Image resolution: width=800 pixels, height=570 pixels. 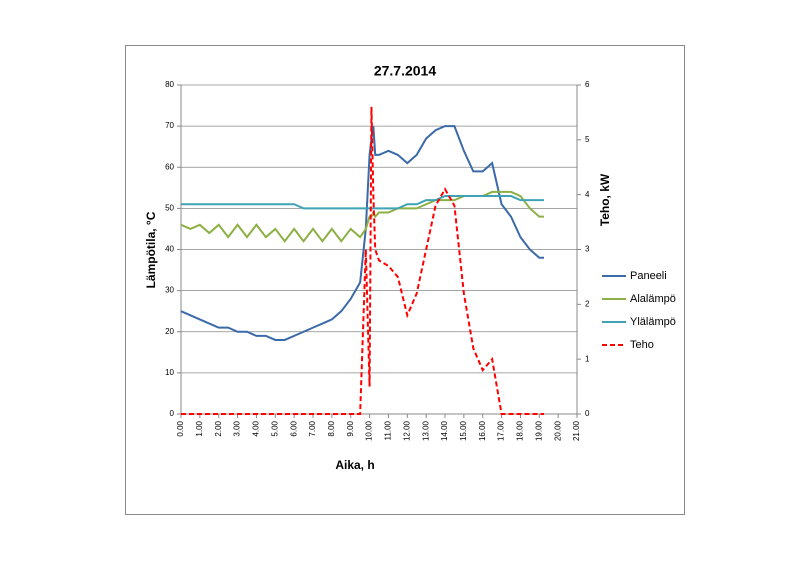 What do you see at coordinates (293, 428) in the screenshot?
I see `x-tick-label: 6.00` at bounding box center [293, 428].